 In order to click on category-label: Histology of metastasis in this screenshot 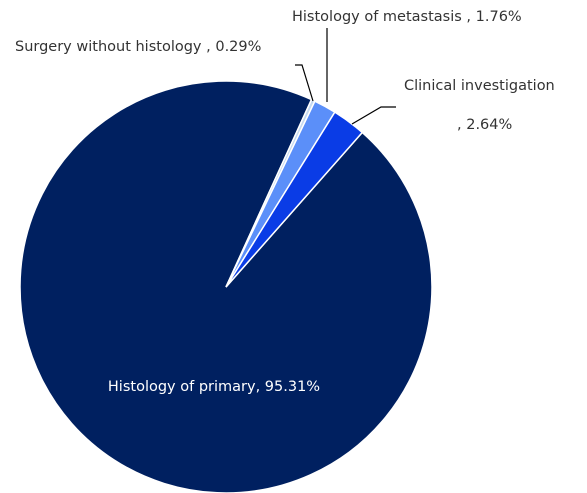, I will do `click(377, 17)`.